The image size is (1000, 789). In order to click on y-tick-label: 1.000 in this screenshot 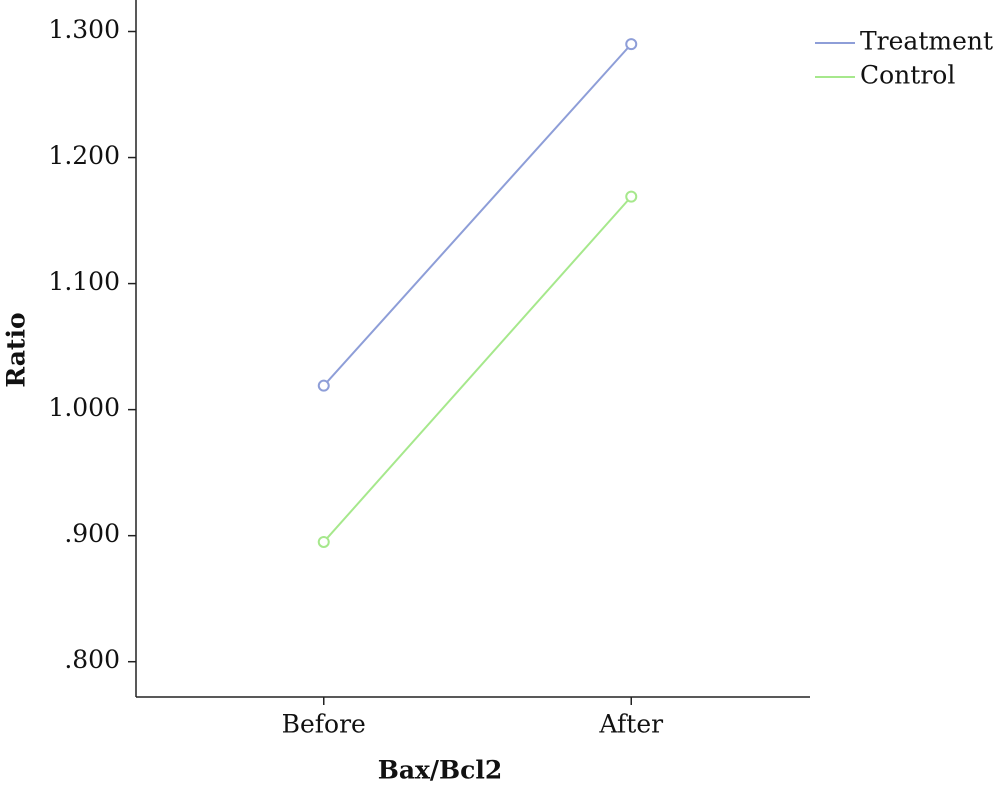, I will do `click(84, 407)`.